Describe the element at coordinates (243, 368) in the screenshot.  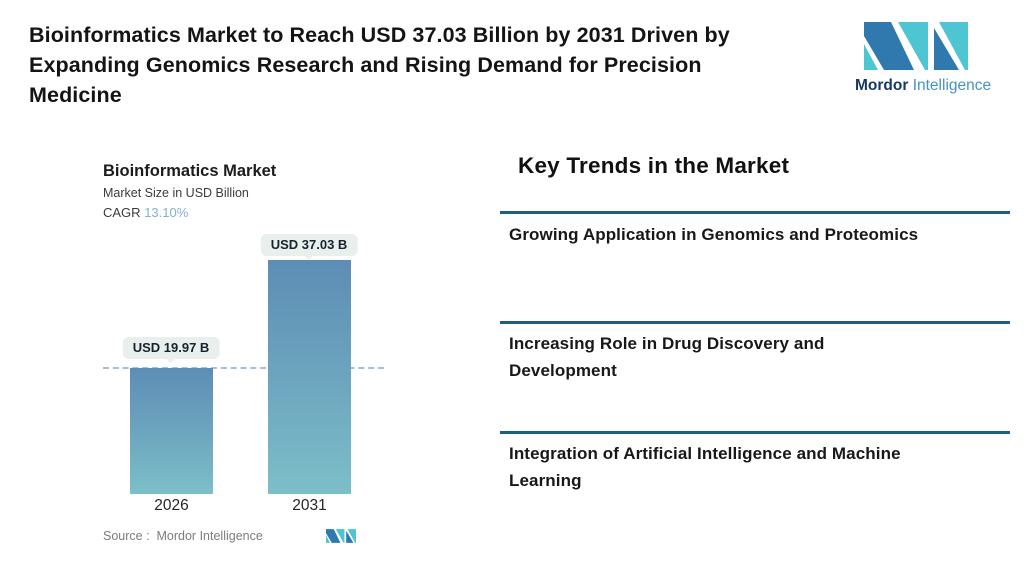
I see `reference-dashed-line` at that location.